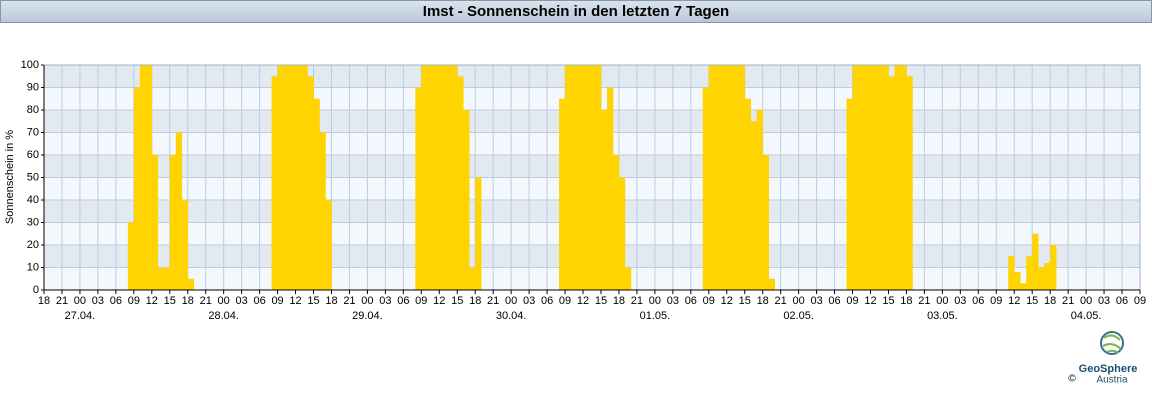 The image size is (1152, 400). What do you see at coordinates (1112, 380) in the screenshot?
I see `logo-sub: Austria` at bounding box center [1112, 380].